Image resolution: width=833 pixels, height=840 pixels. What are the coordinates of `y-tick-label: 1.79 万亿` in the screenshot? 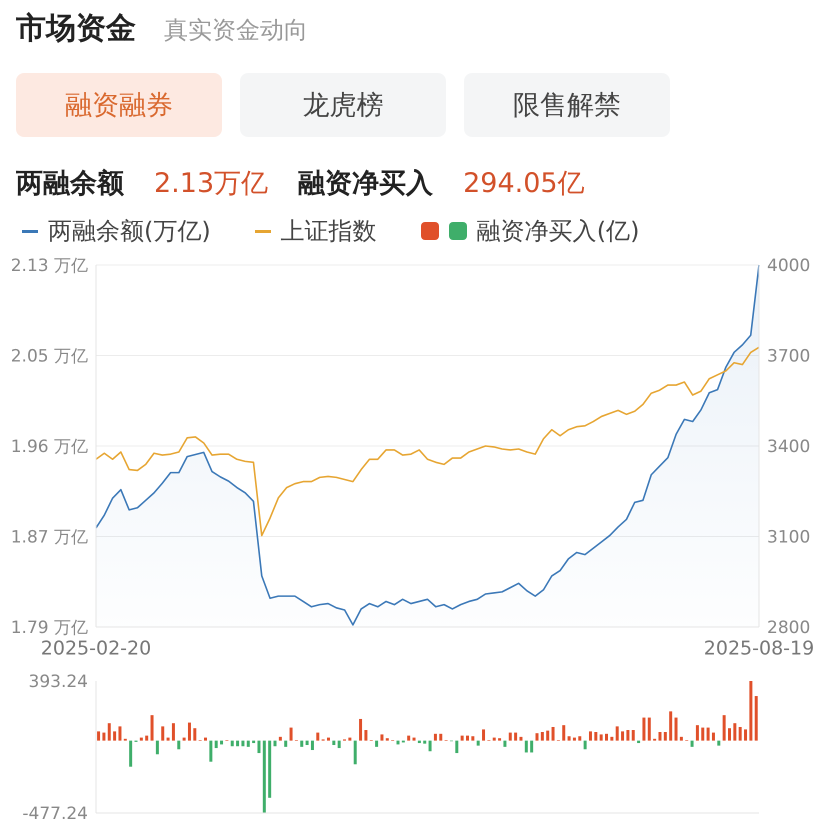 It's located at (49, 628).